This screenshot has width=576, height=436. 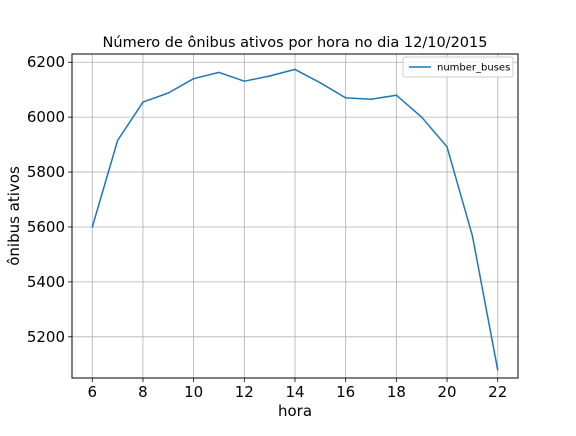 I want to click on y-tick-label: 5400, so click(x=46, y=282).